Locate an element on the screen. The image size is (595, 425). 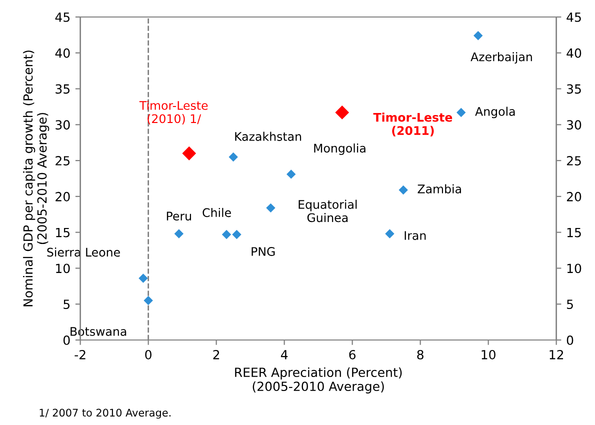
annotation: Iran is located at coordinates (415, 235).